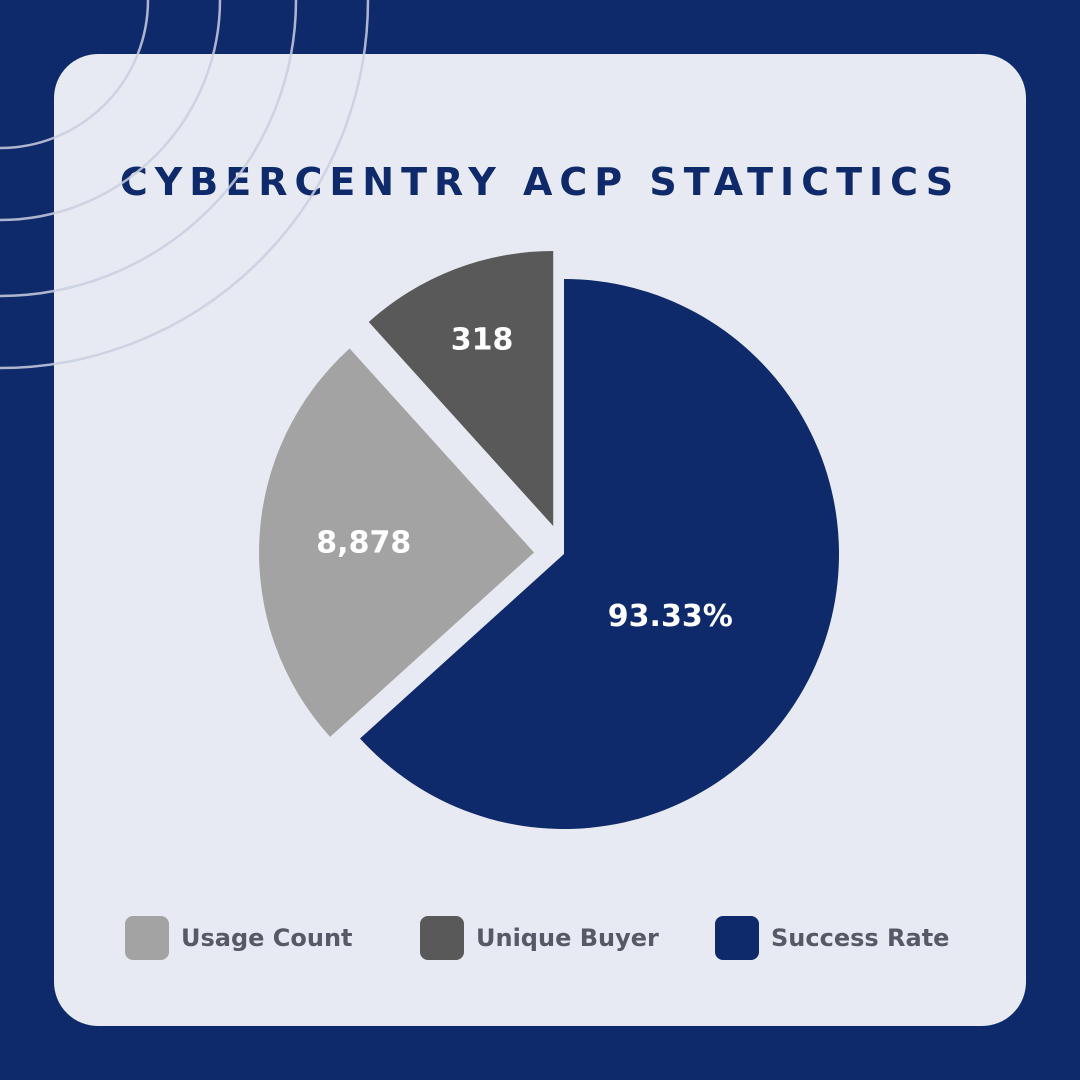 The width and height of the screenshot is (1080, 1080). Describe the element at coordinates (482, 340) in the screenshot. I see `slice-label-unique-buyer: 318` at that location.